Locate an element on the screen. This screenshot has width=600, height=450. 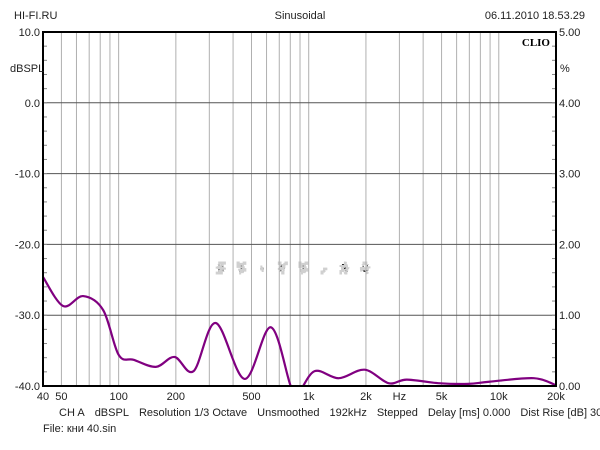
y2-tick-label: 5.00 is located at coordinates (569, 33).